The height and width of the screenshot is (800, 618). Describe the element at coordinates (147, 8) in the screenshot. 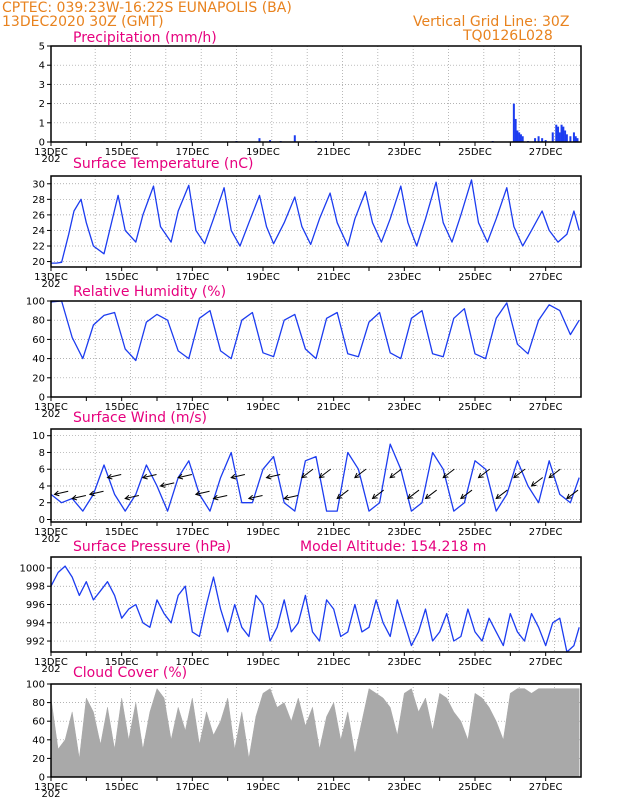

I see `header-line1-left: CPTEC: 039:23W-16:22S EUNAPOLIS (BA)` at that location.